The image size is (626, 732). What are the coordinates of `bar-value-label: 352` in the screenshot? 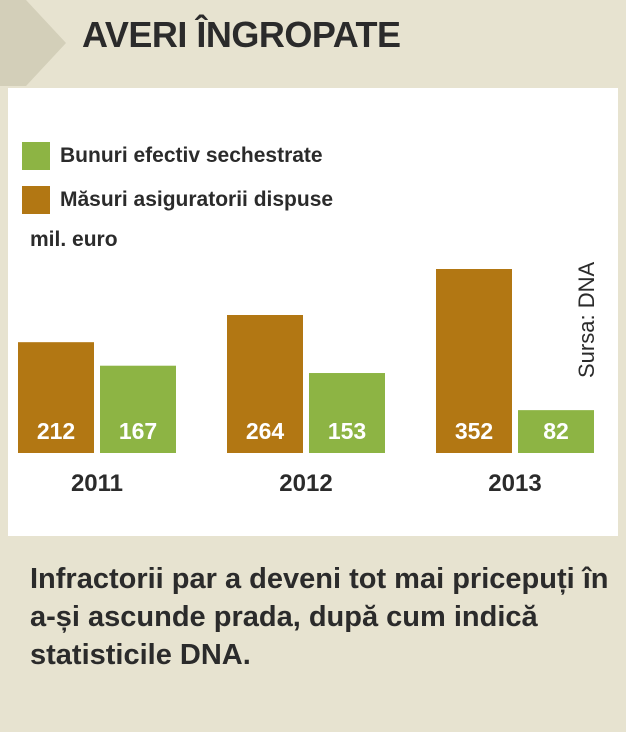 It's located at (474, 431).